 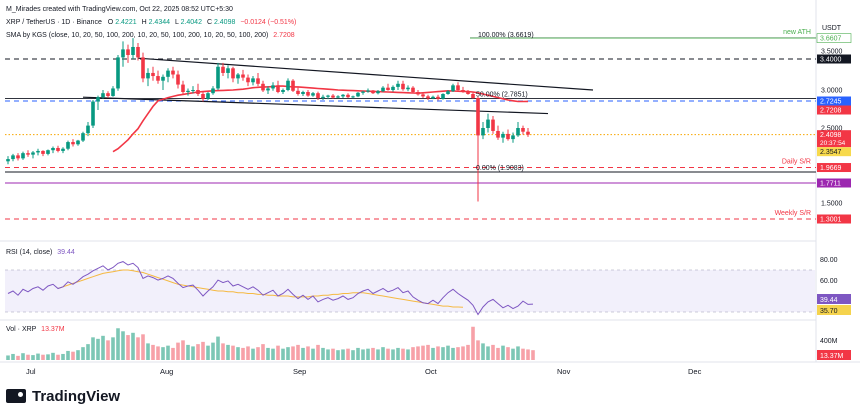 What do you see at coordinates (832, 127) in the screenshot?
I see `price-axis-ticks: 3.5000 3.0000 2.5000 1.5000` at bounding box center [832, 127].